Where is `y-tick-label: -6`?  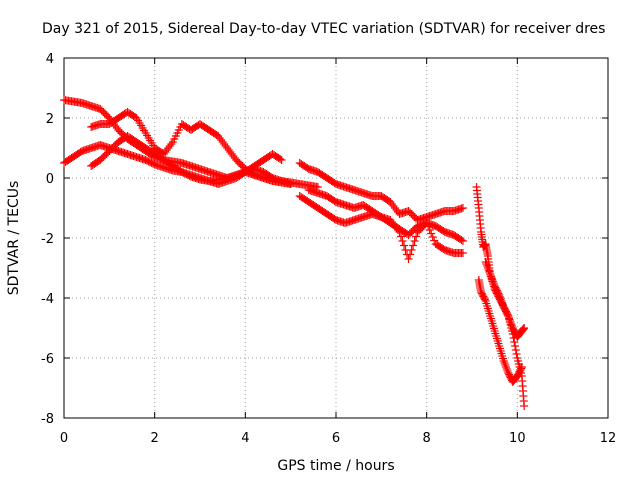
y-tick-label: -6 is located at coordinates (47, 359).